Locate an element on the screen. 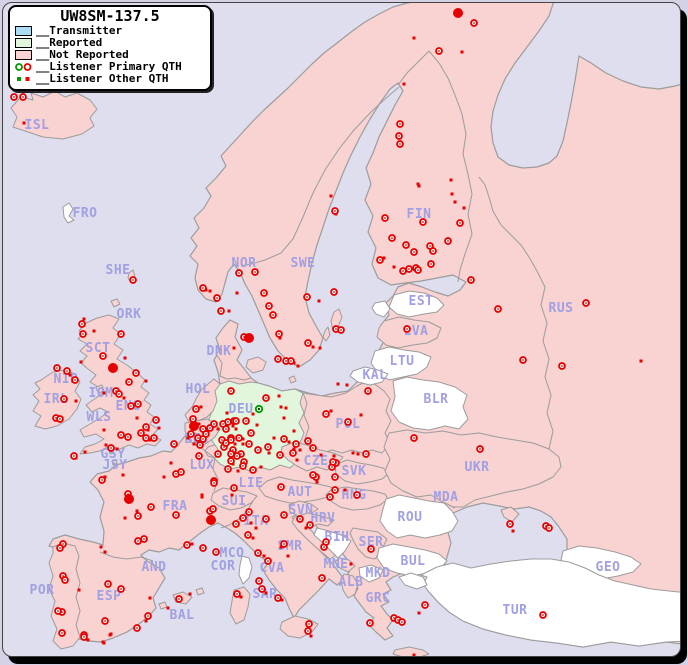 The image size is (688, 665). country-label-wls: WLS is located at coordinates (99, 417).